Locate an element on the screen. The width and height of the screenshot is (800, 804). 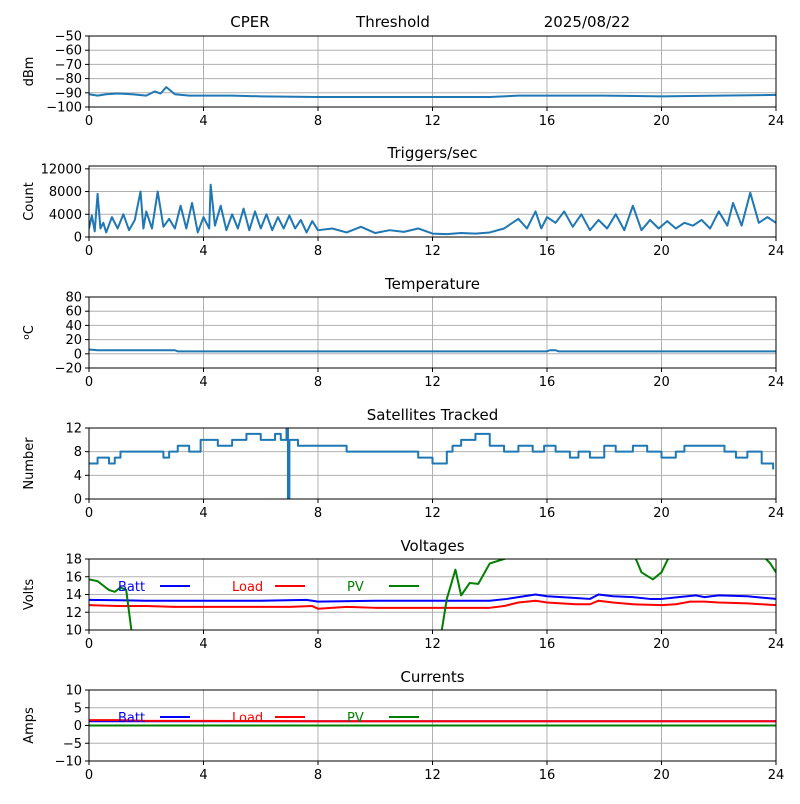
series-line-temperature is located at coordinates (432, 350).